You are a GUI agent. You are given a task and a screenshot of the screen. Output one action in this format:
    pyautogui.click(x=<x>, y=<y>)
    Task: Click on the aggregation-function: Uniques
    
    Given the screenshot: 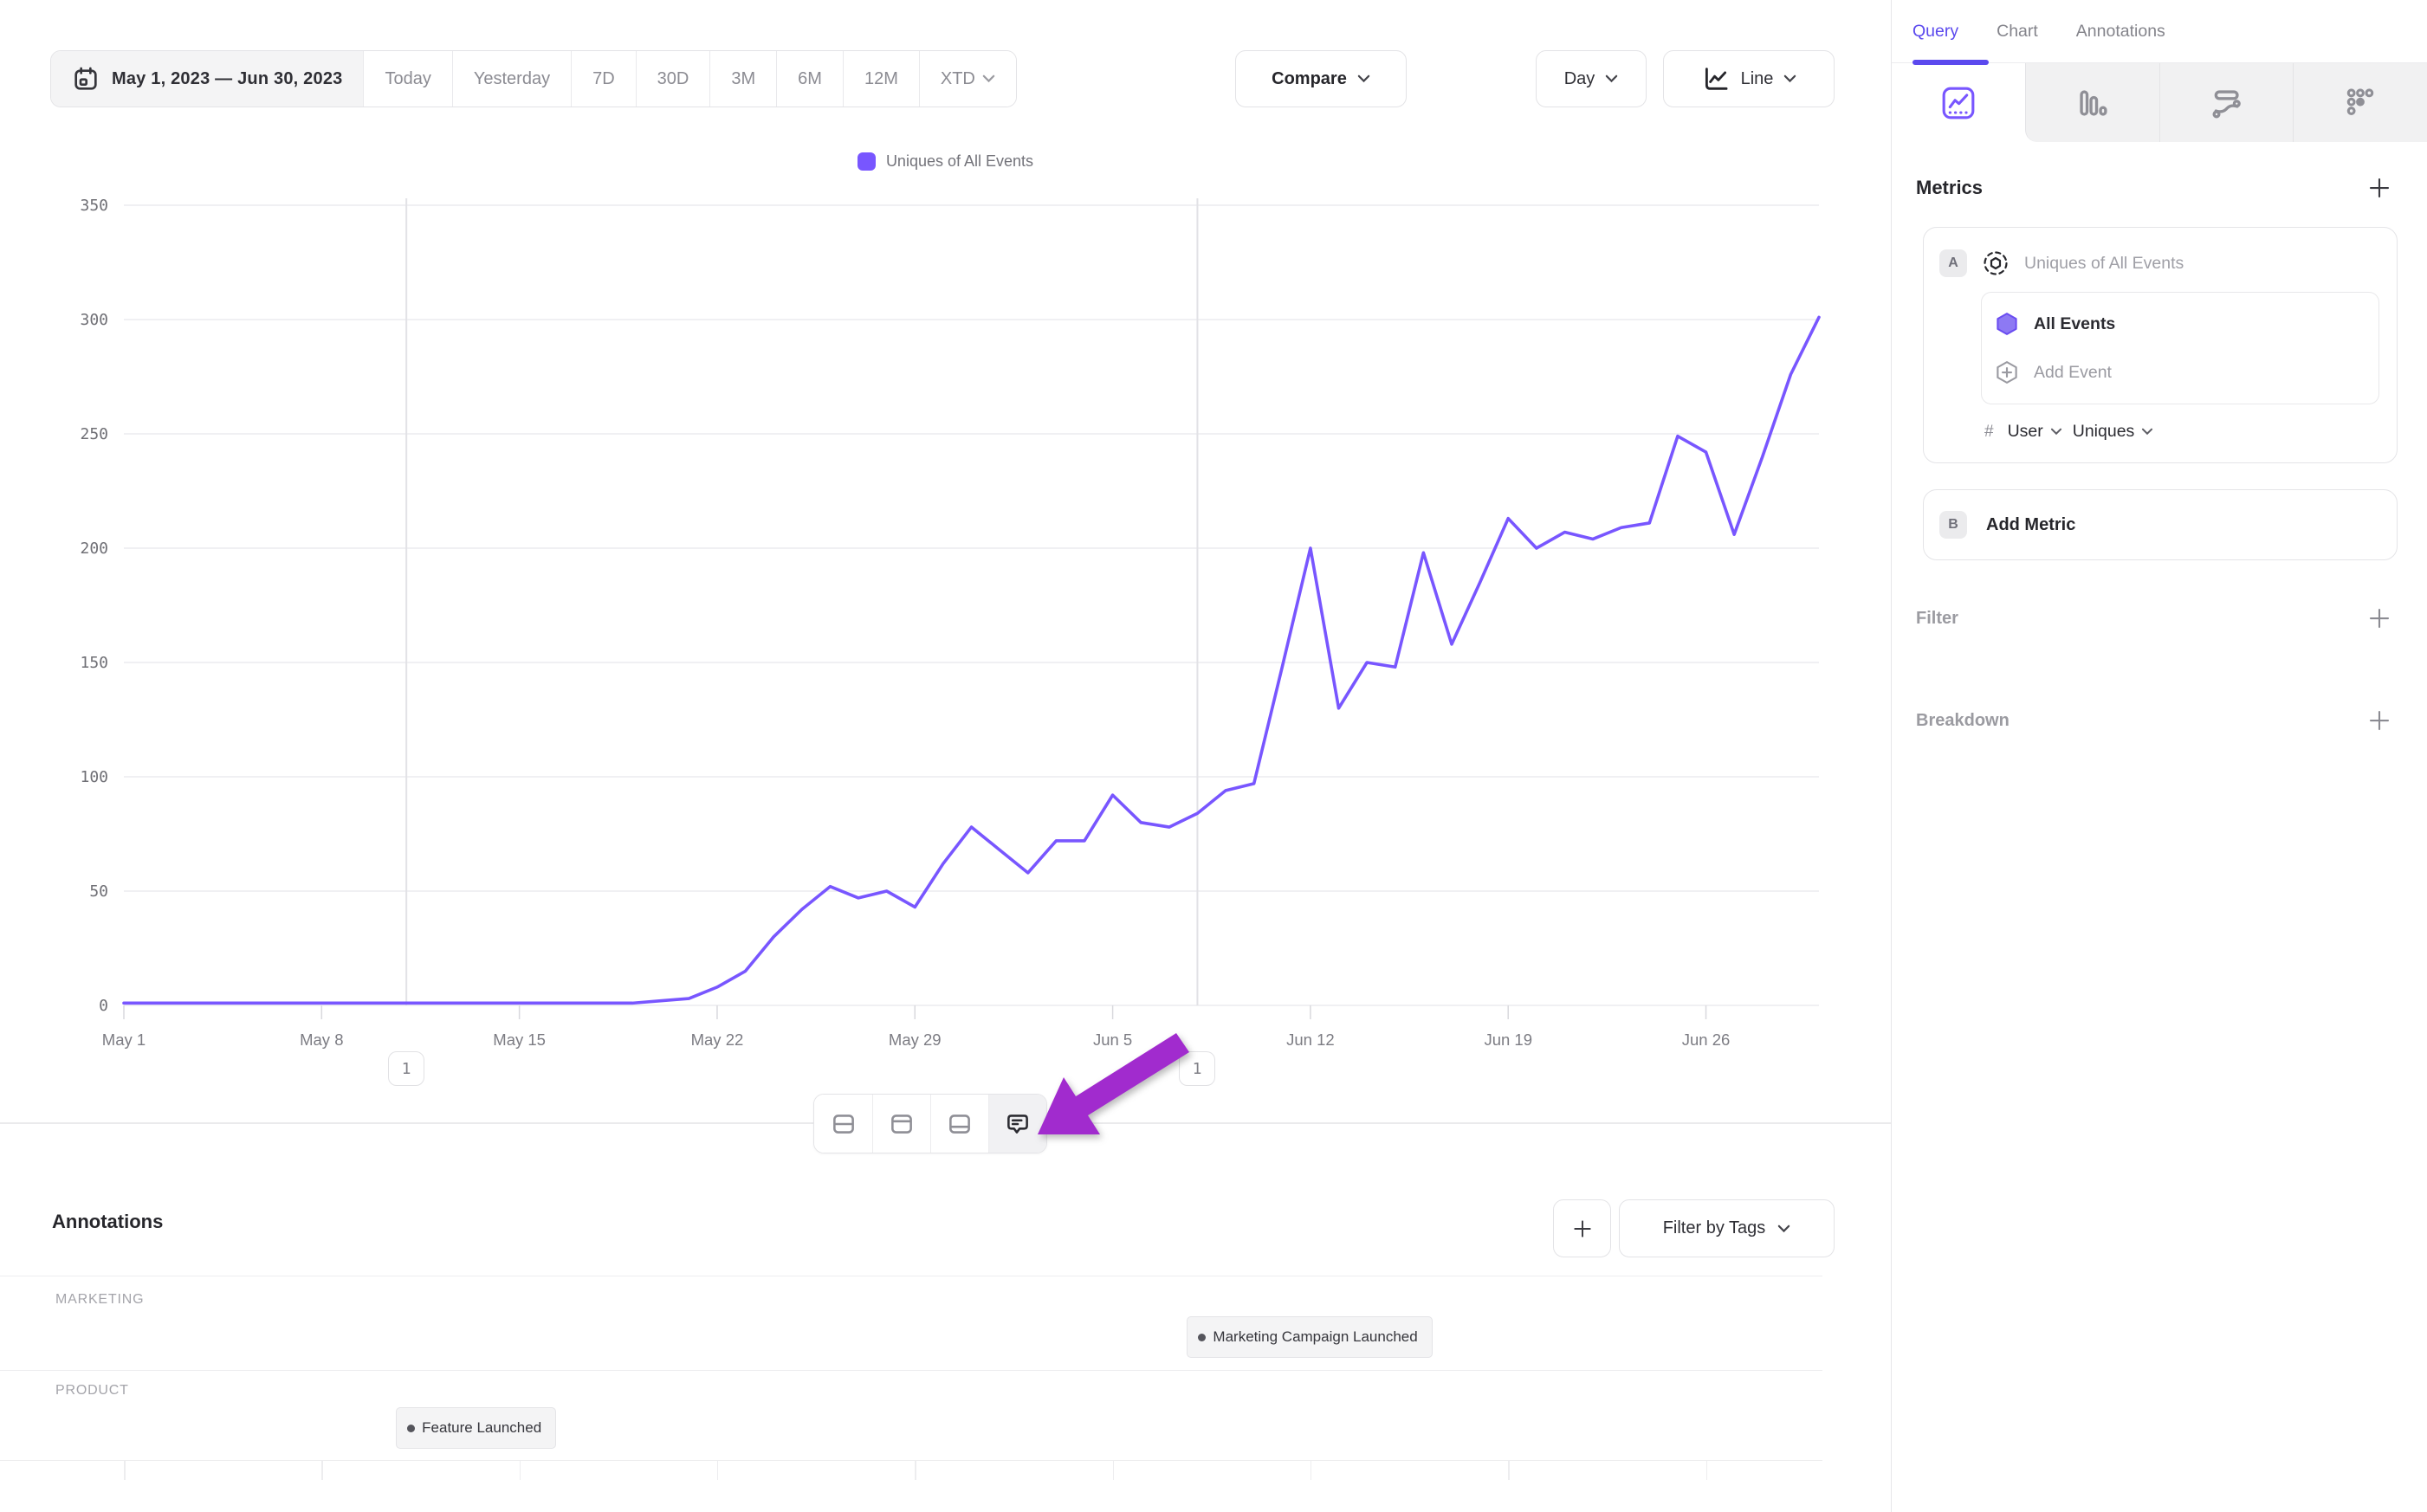 What is the action you would take?
    pyautogui.click(x=2103, y=431)
    